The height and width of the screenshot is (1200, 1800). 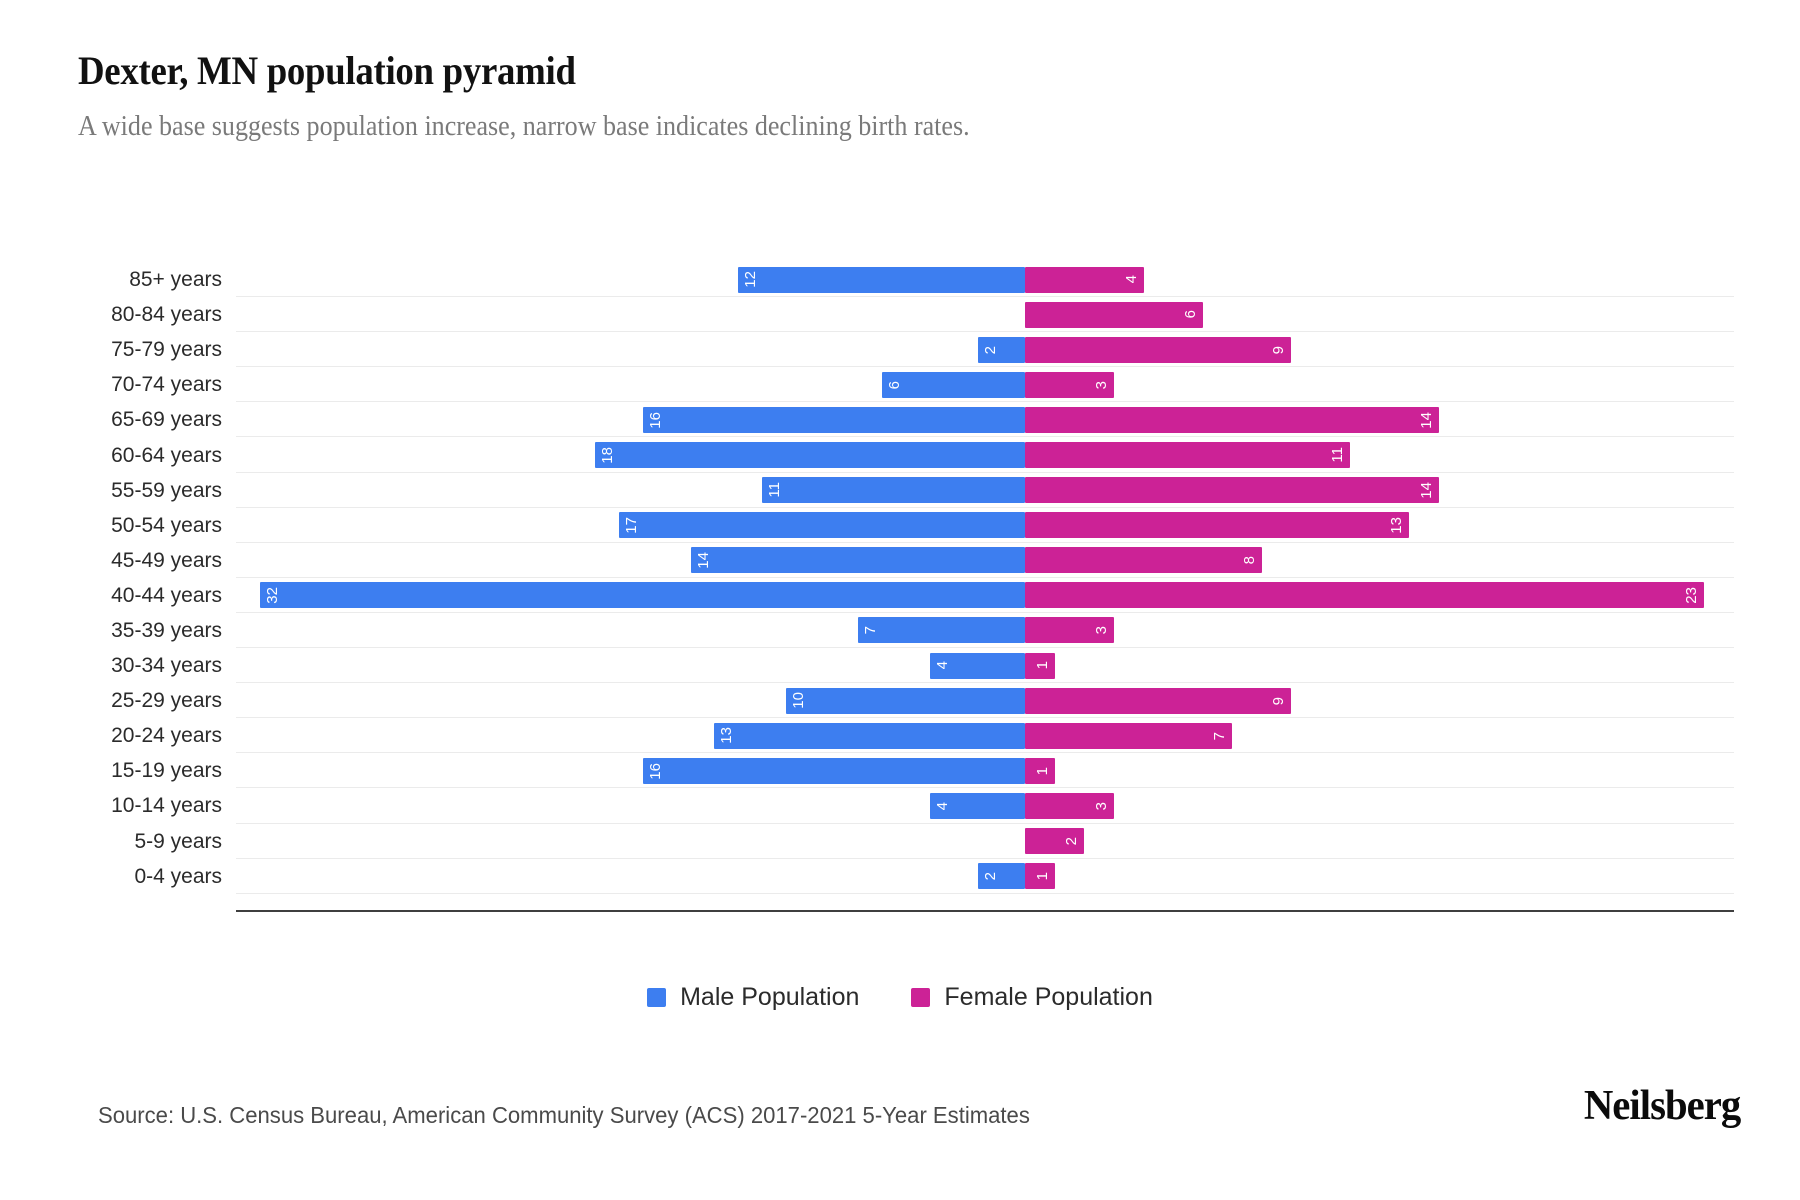 What do you see at coordinates (1188, 455) in the screenshot?
I see `bar-female: 11` at bounding box center [1188, 455].